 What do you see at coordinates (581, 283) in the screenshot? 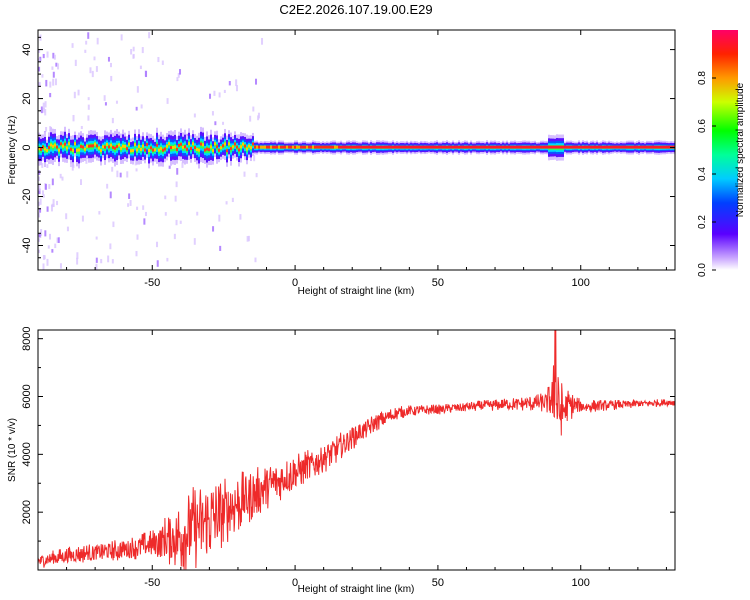
I see `x-tick-label: 100` at bounding box center [581, 283].